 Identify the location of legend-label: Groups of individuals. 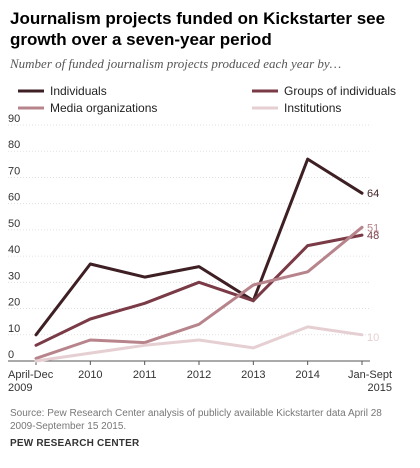
(340, 91).